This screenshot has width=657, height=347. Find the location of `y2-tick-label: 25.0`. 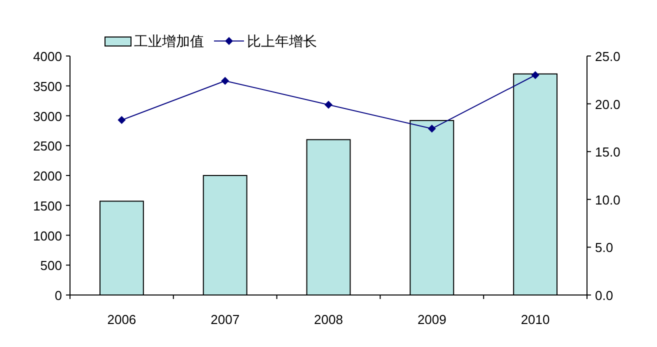

y2-tick-label: 25.0 is located at coordinates (607, 56).